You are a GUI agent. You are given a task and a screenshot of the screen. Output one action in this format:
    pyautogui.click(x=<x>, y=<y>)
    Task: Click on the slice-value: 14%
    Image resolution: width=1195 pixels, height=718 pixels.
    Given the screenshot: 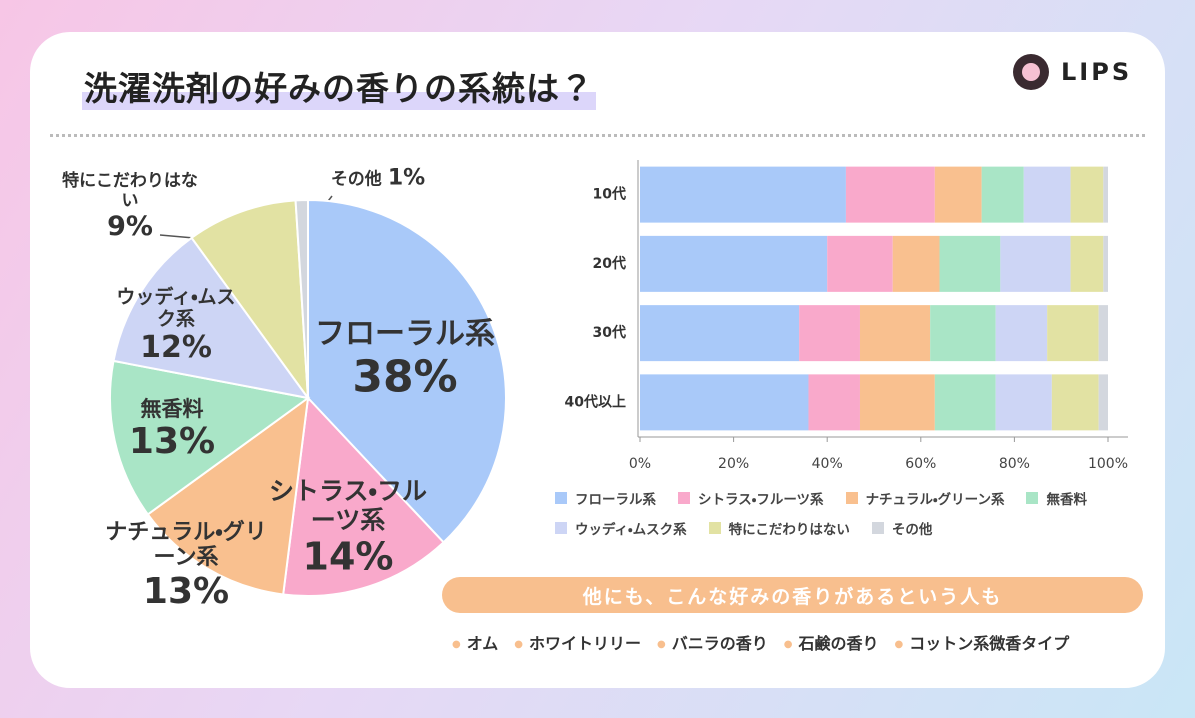 What is the action you would take?
    pyautogui.click(x=348, y=555)
    